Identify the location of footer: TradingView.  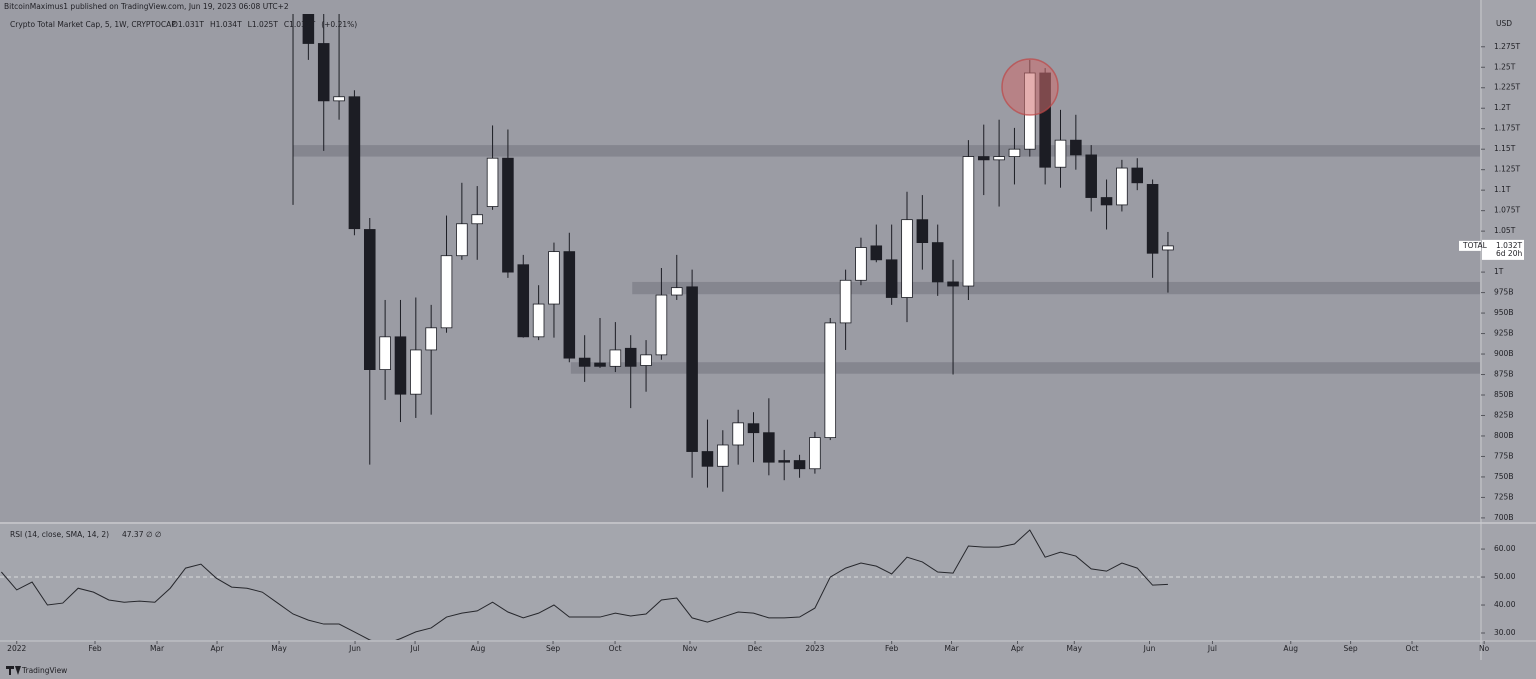
(44, 670).